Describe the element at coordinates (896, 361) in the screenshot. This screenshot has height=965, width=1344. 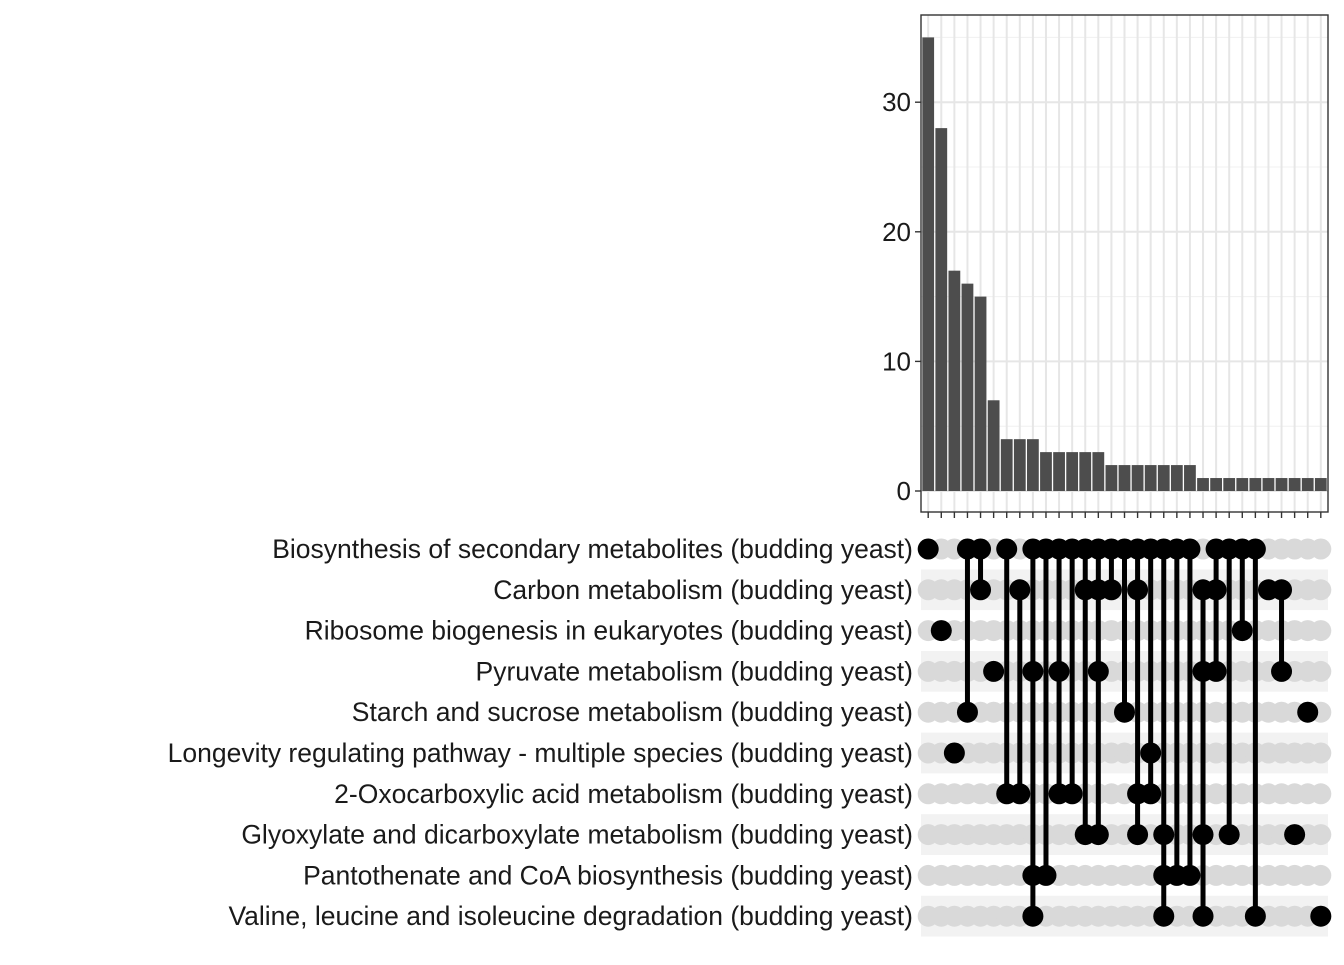
I see `y-tick-label: 10` at that location.